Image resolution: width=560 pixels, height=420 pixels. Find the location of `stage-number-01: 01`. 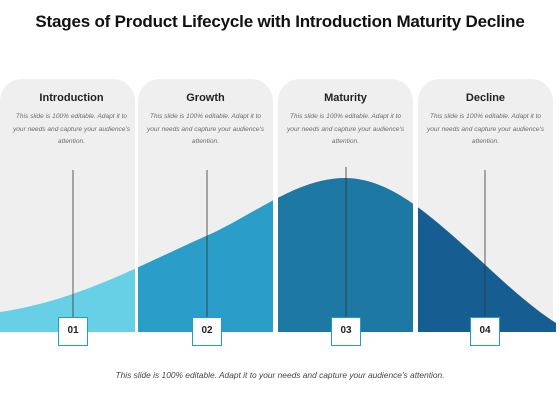

stage-number-01: 01 is located at coordinates (73, 331).